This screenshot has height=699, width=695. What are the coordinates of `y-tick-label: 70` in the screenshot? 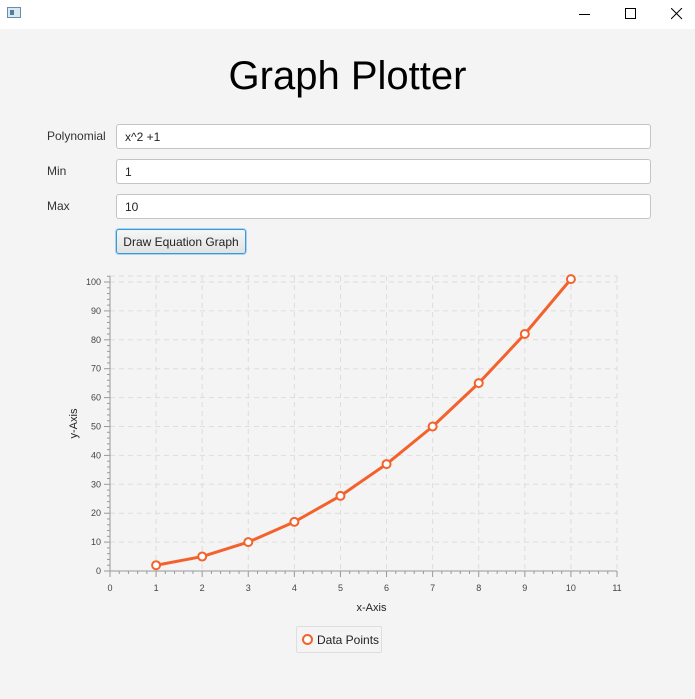 It's located at (96, 369).